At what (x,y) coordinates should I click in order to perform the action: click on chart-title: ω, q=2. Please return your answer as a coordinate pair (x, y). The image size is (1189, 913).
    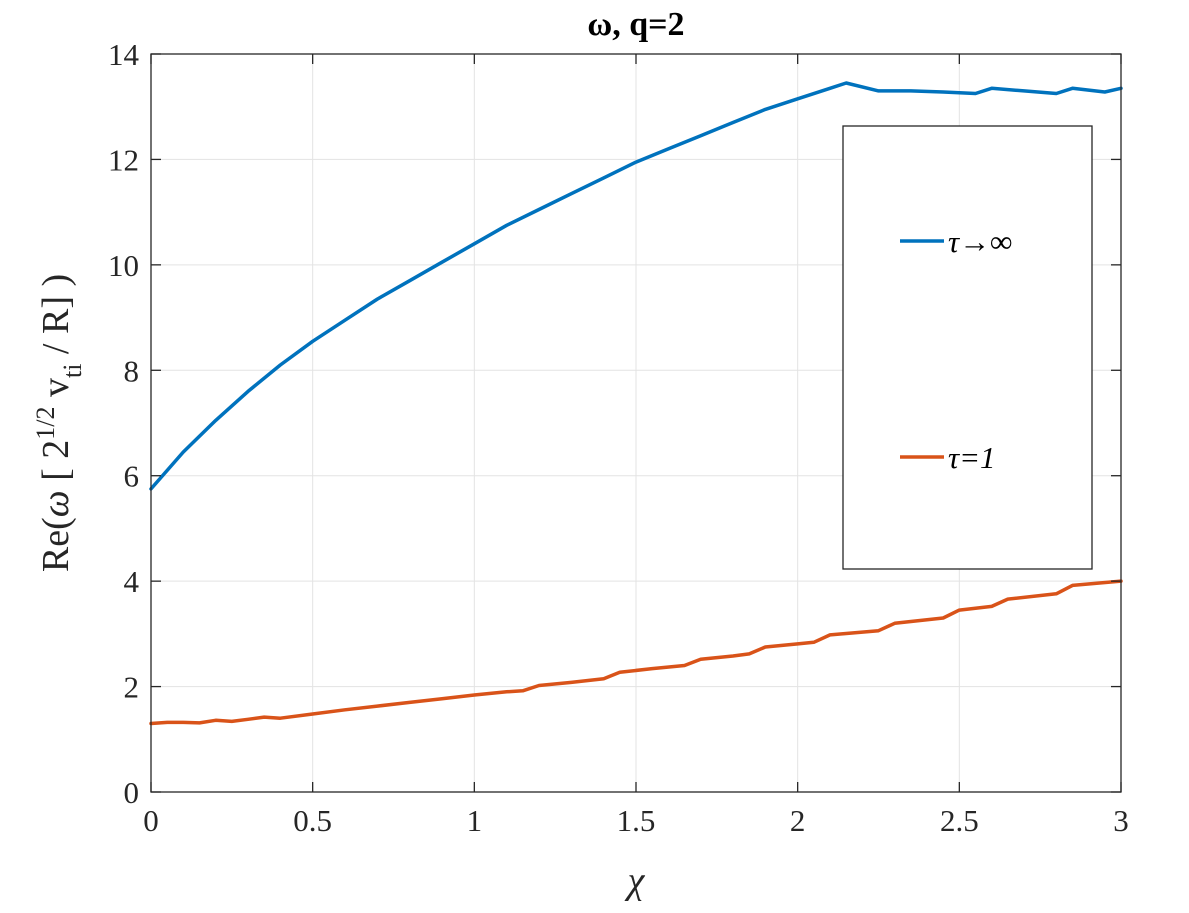
    Looking at the image, I should click on (635, 24).